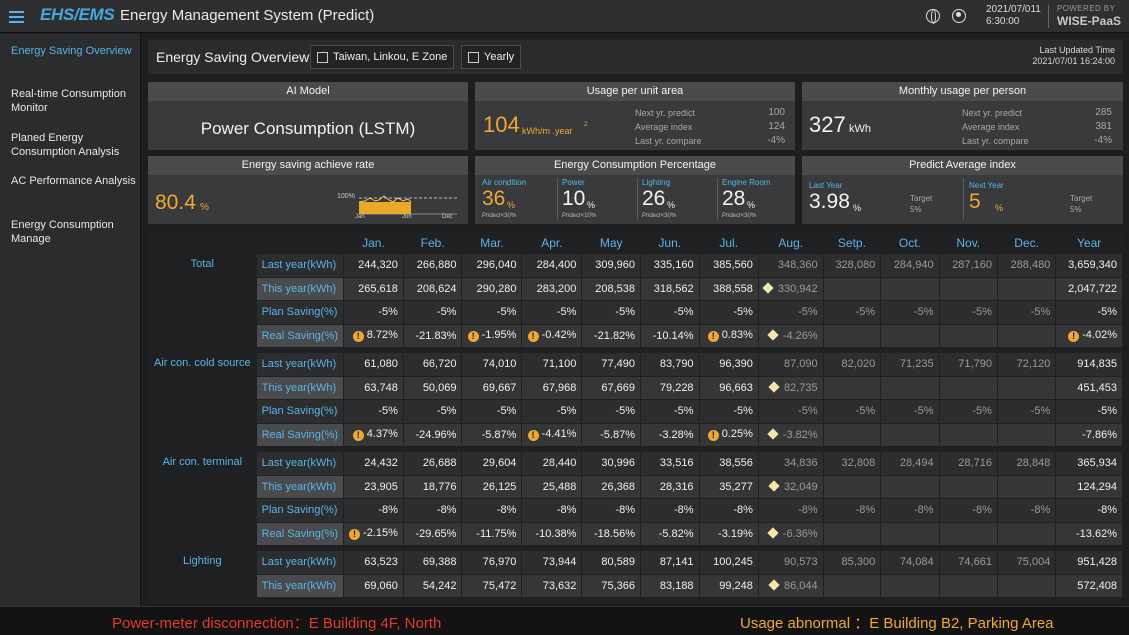 The height and width of the screenshot is (635, 1129). Describe the element at coordinates (797, 265) in the screenshot. I see `cell-value: 348,360` at that location.